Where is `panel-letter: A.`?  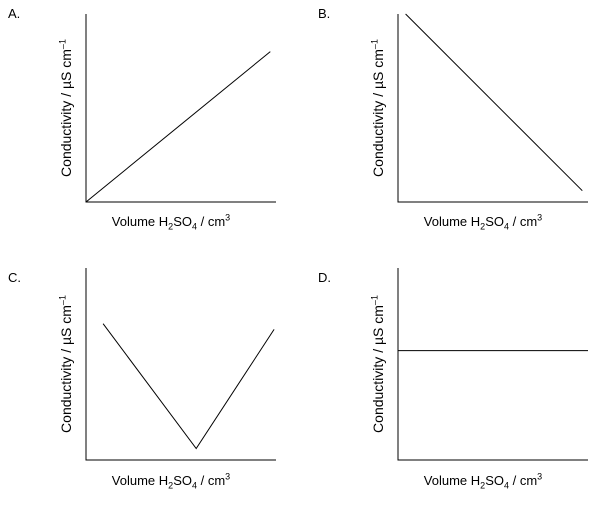 panel-letter: A. is located at coordinates (14, 13).